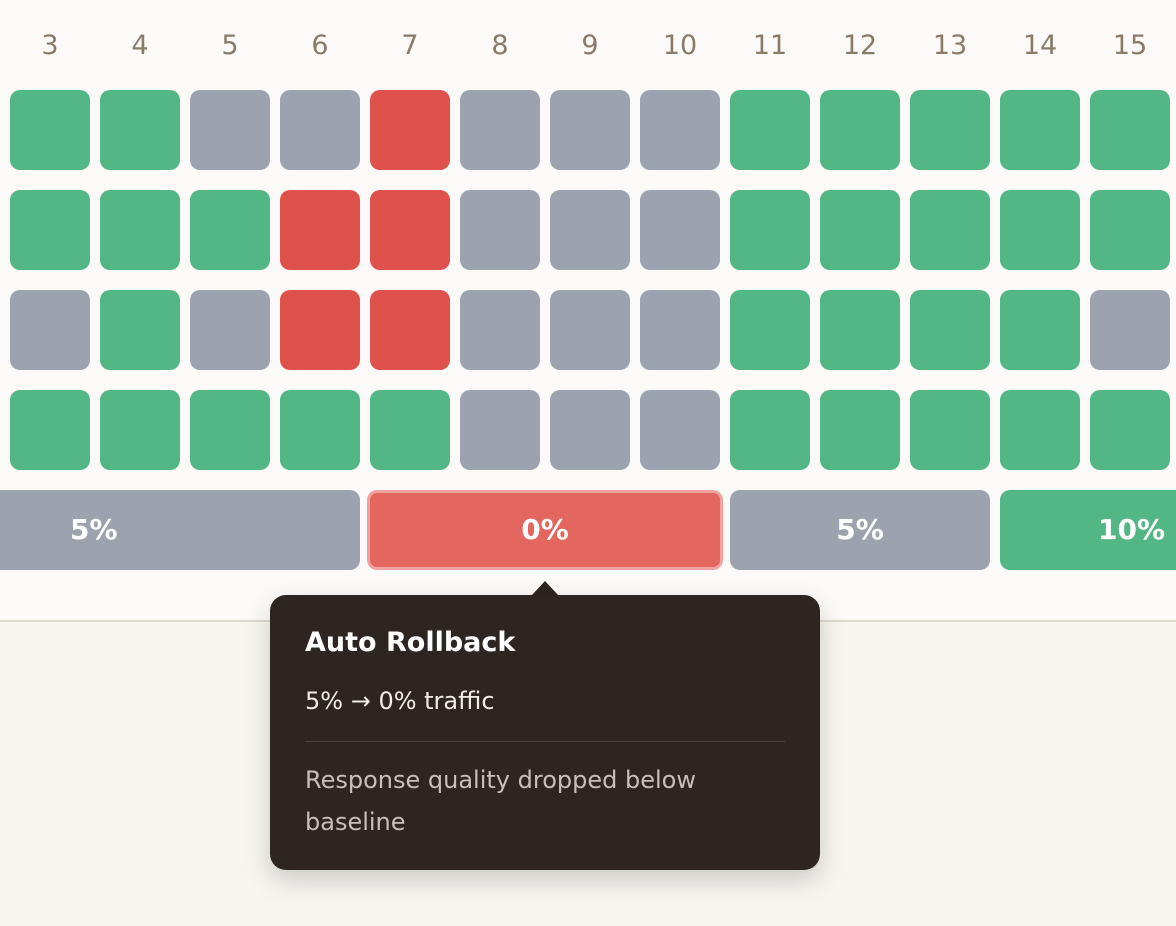 The height and width of the screenshot is (926, 1176). I want to click on day-label: 5, so click(230, 45).